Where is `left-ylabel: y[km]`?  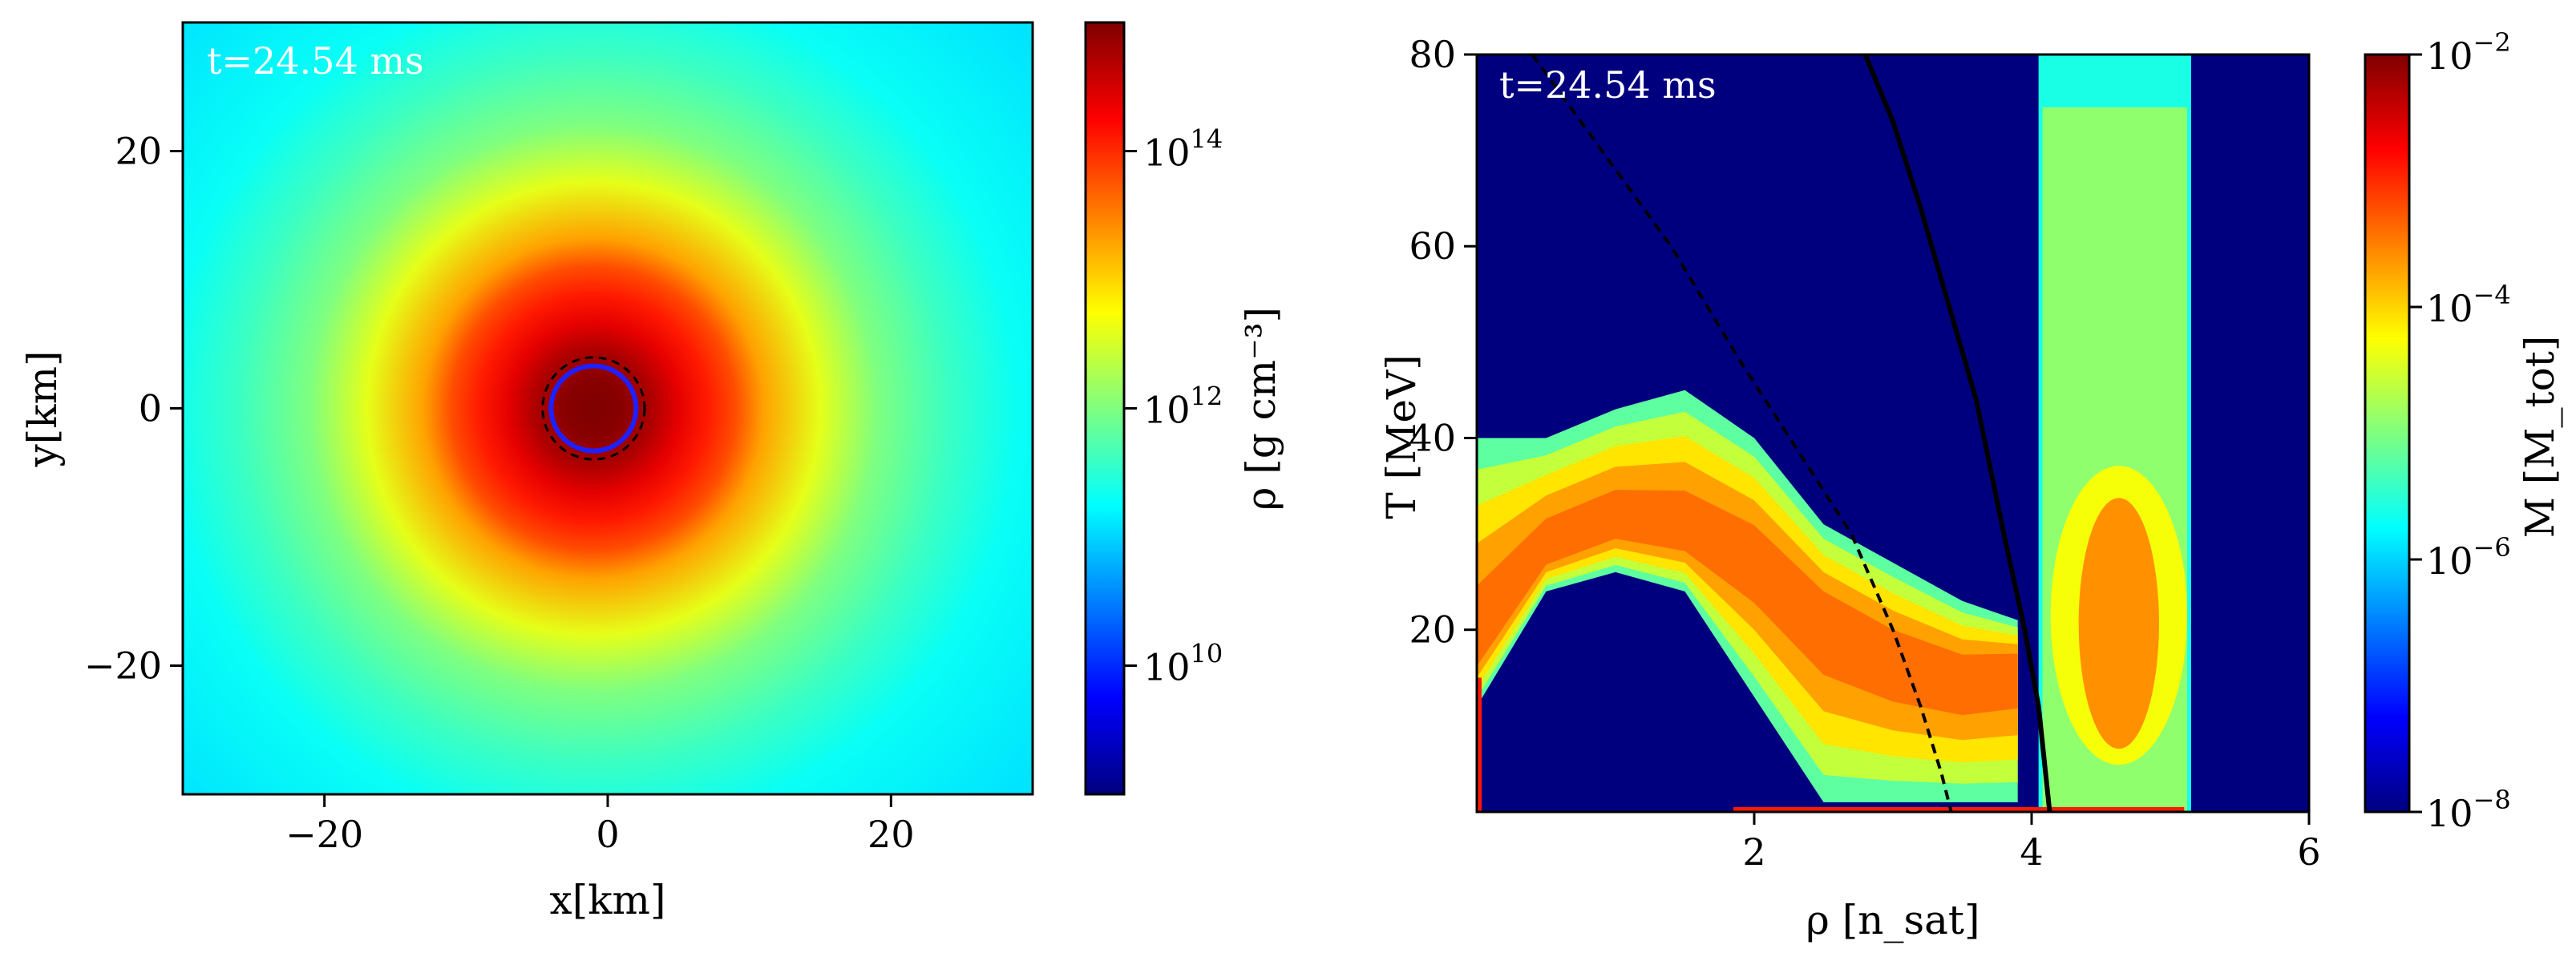
left-ylabel: y[km] is located at coordinates (42, 409).